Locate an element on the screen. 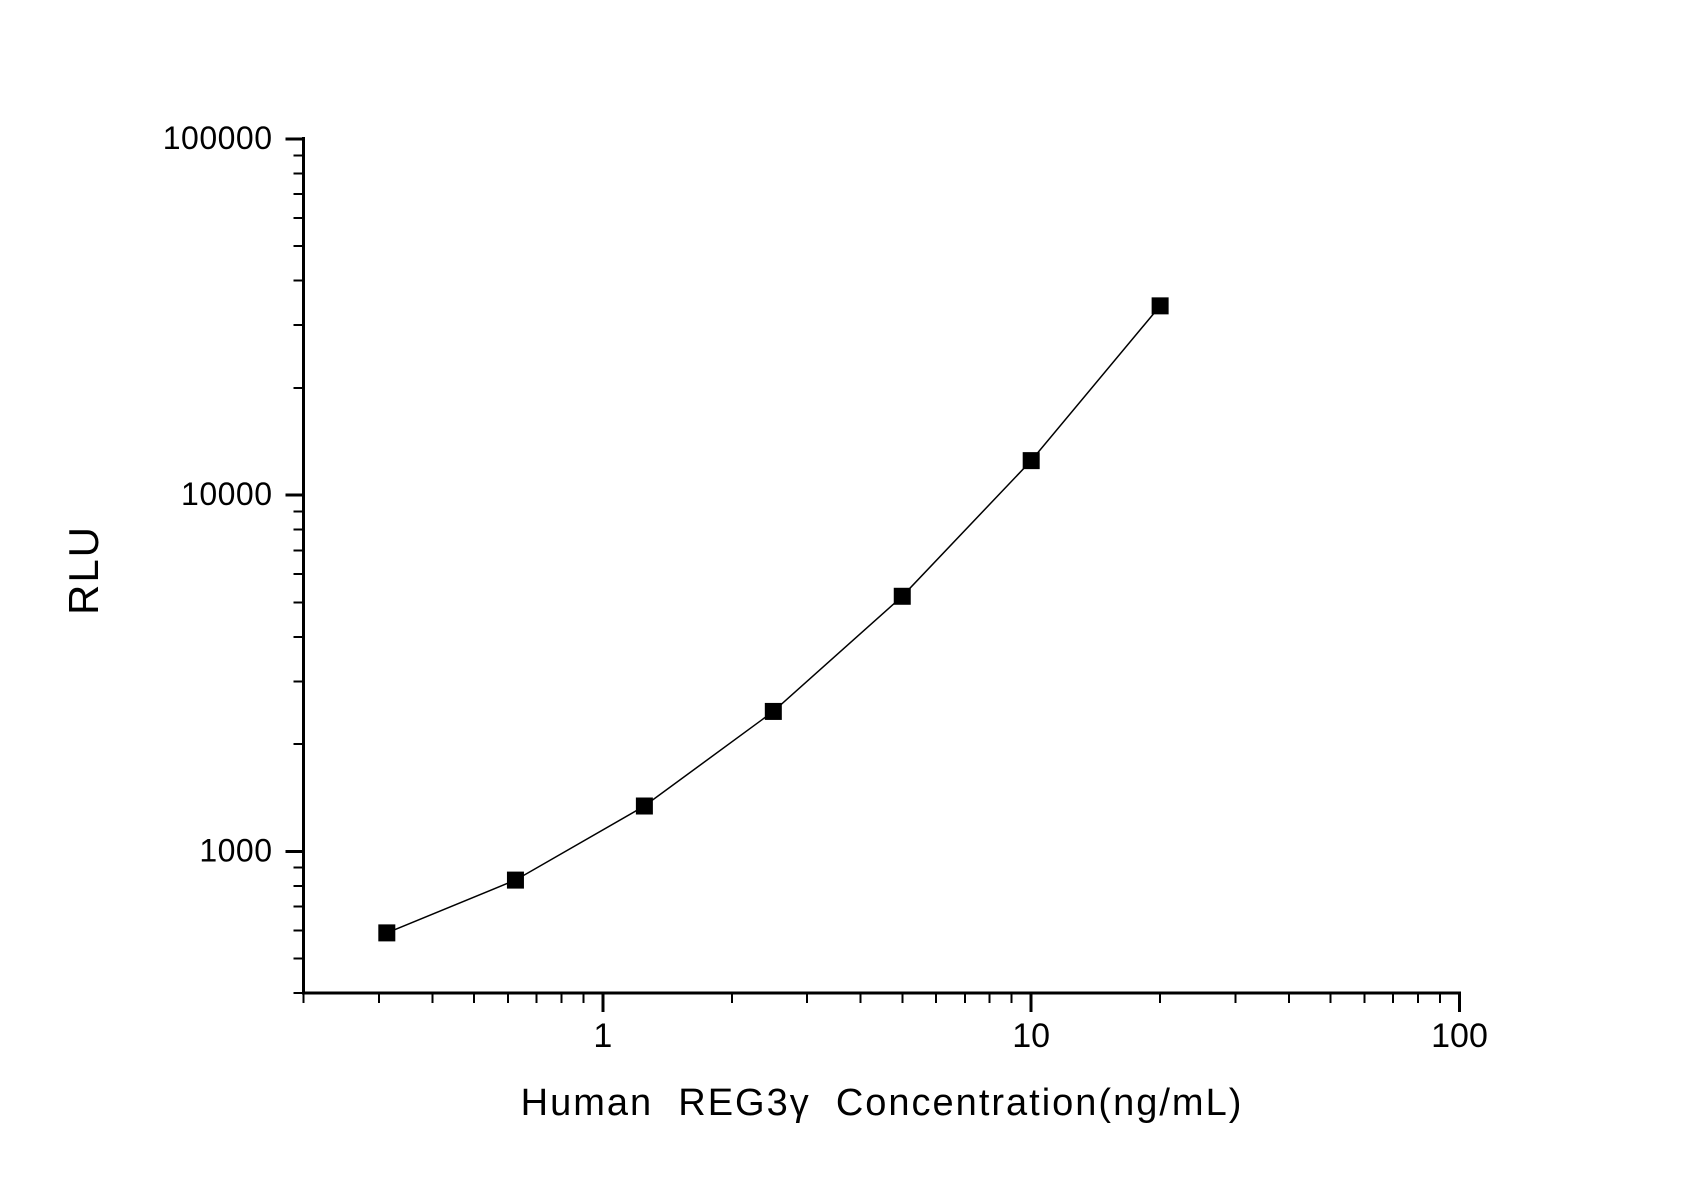 Image resolution: width=1695 pixels, height=1189 pixels. y-tick-label: 1000 is located at coordinates (235, 850).